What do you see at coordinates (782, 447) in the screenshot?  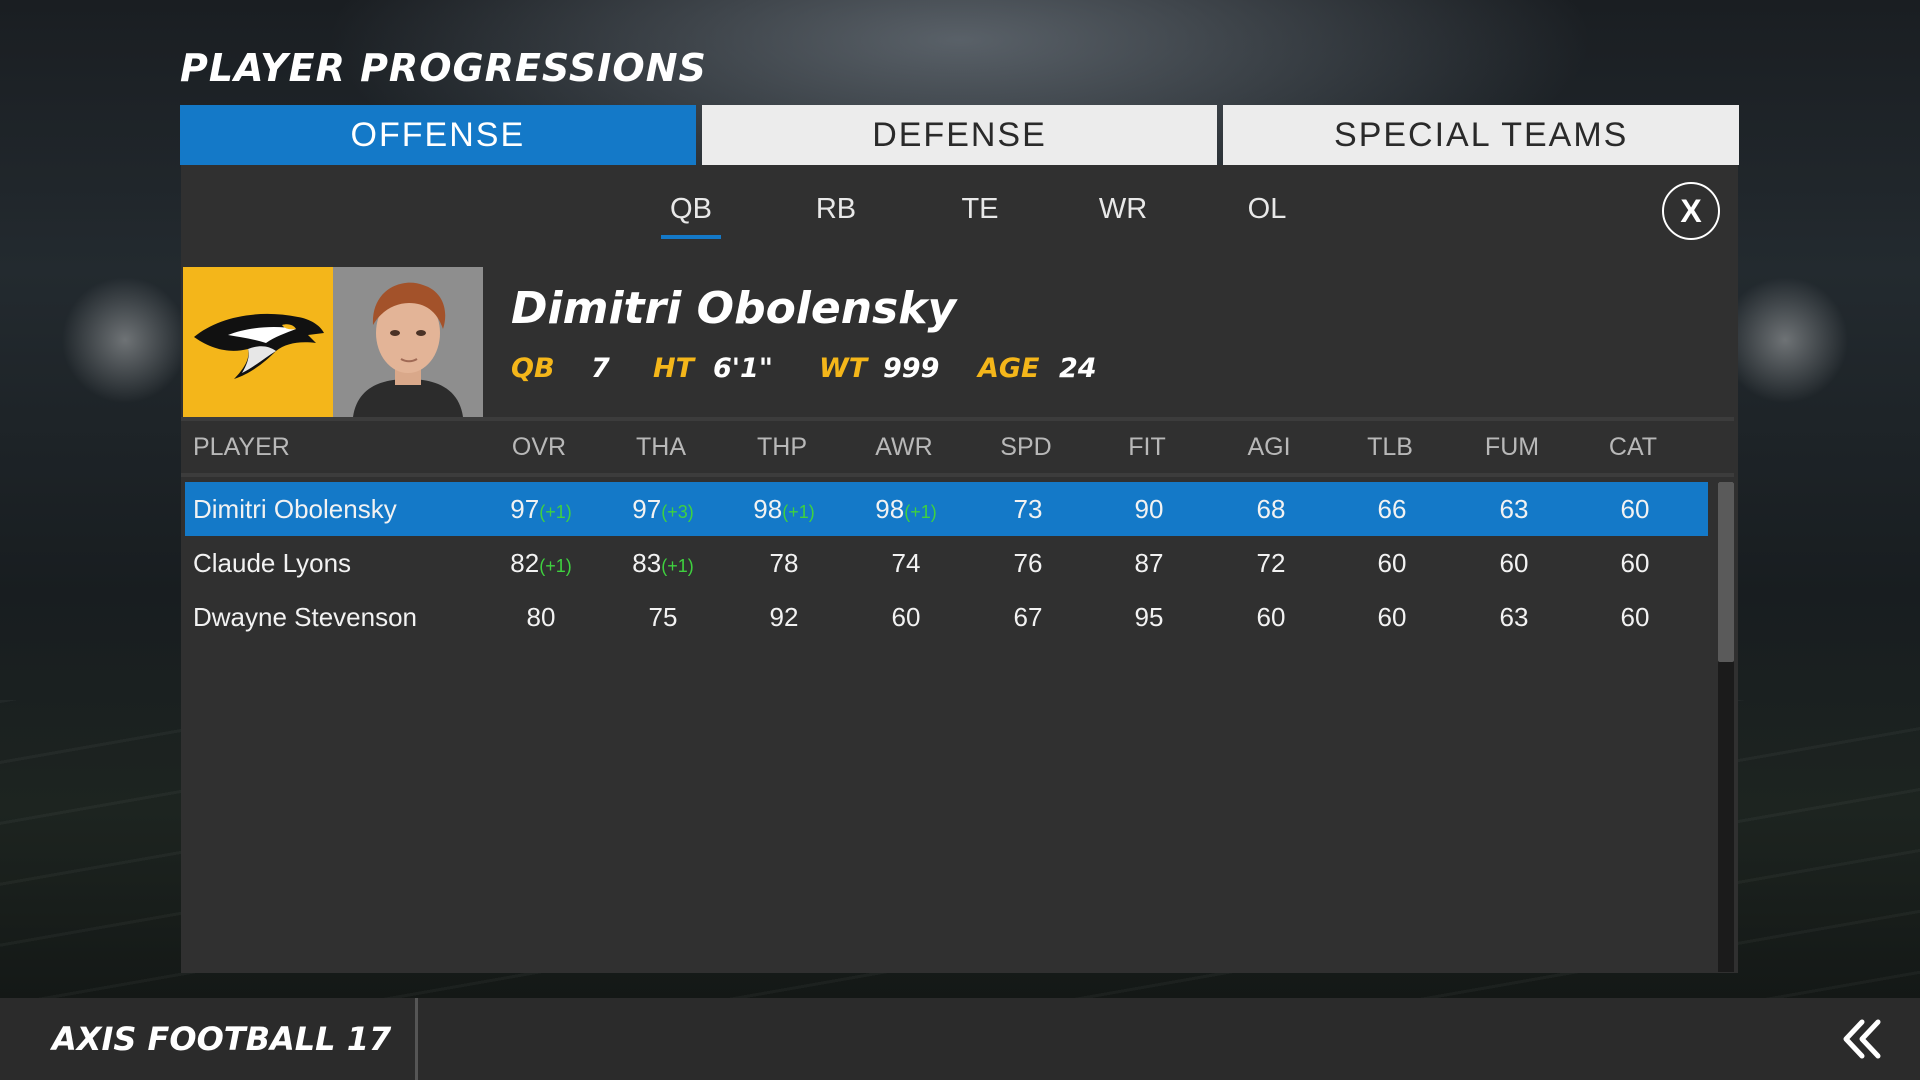 I see `column-header-thp: THP` at bounding box center [782, 447].